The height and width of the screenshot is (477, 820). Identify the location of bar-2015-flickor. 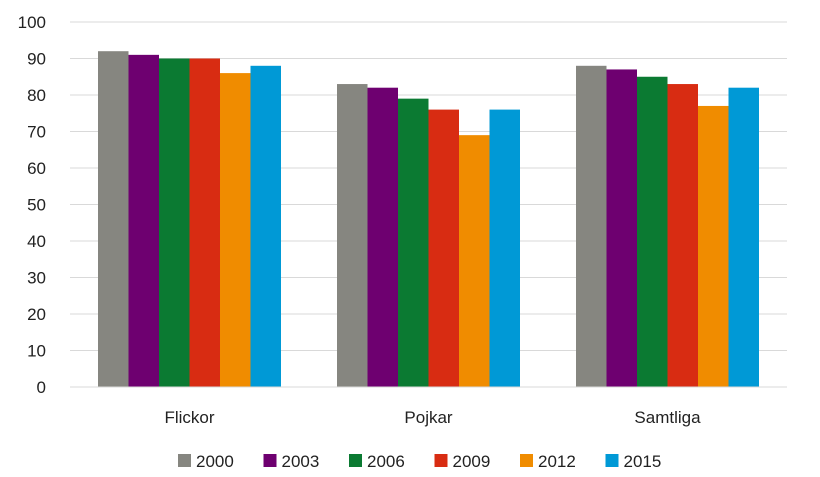
(265, 226).